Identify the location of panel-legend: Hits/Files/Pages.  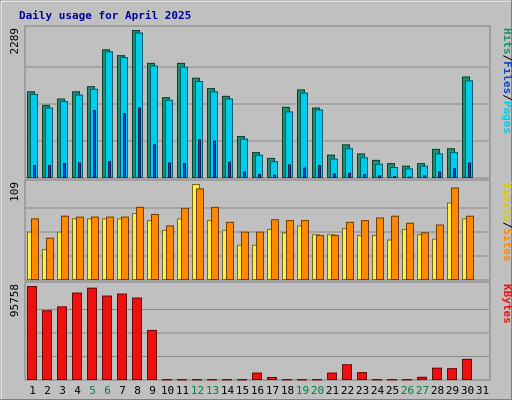
(506, 81).